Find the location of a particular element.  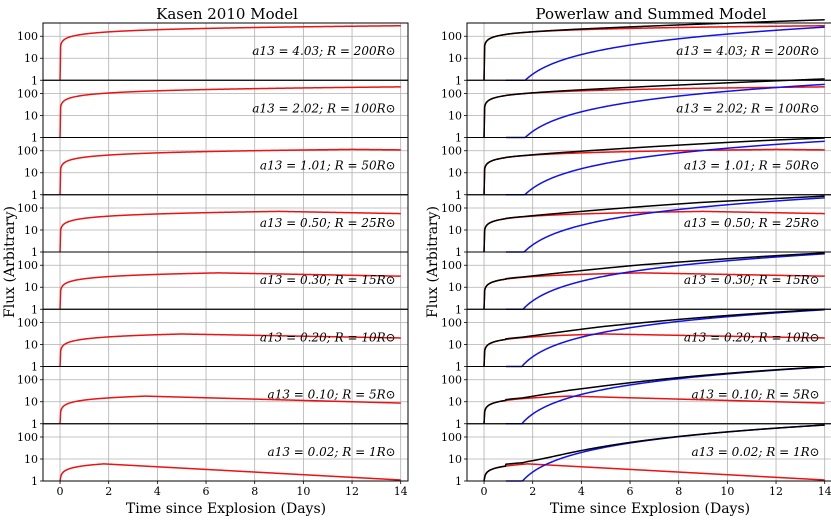

subplot-summed-3: 1 10 100 a13 = 0.50; R = 25R⊙ is located at coordinates (636, 226).